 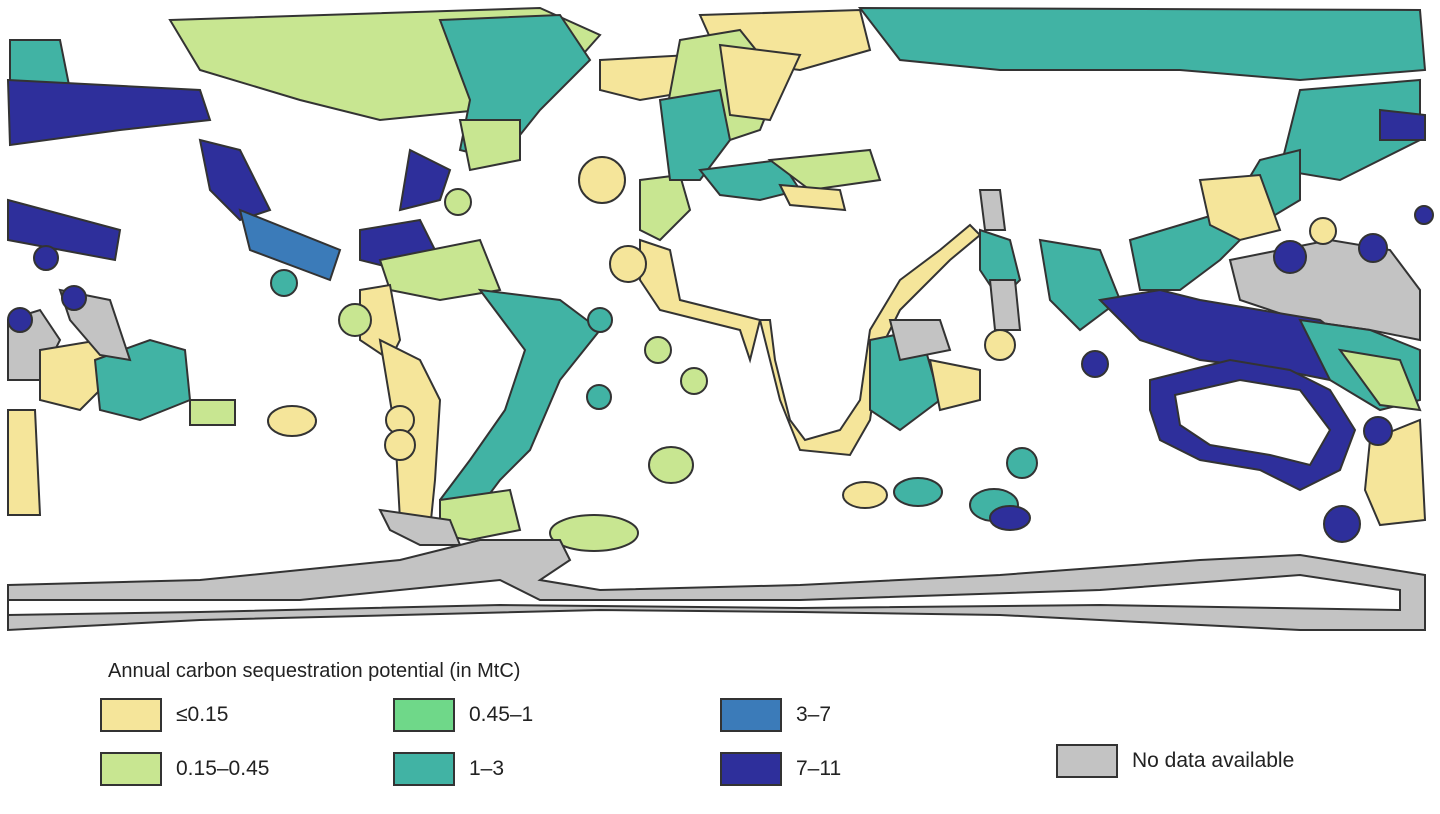 What do you see at coordinates (501, 714) in the screenshot?
I see `legend-label: 0.45–1` at bounding box center [501, 714].